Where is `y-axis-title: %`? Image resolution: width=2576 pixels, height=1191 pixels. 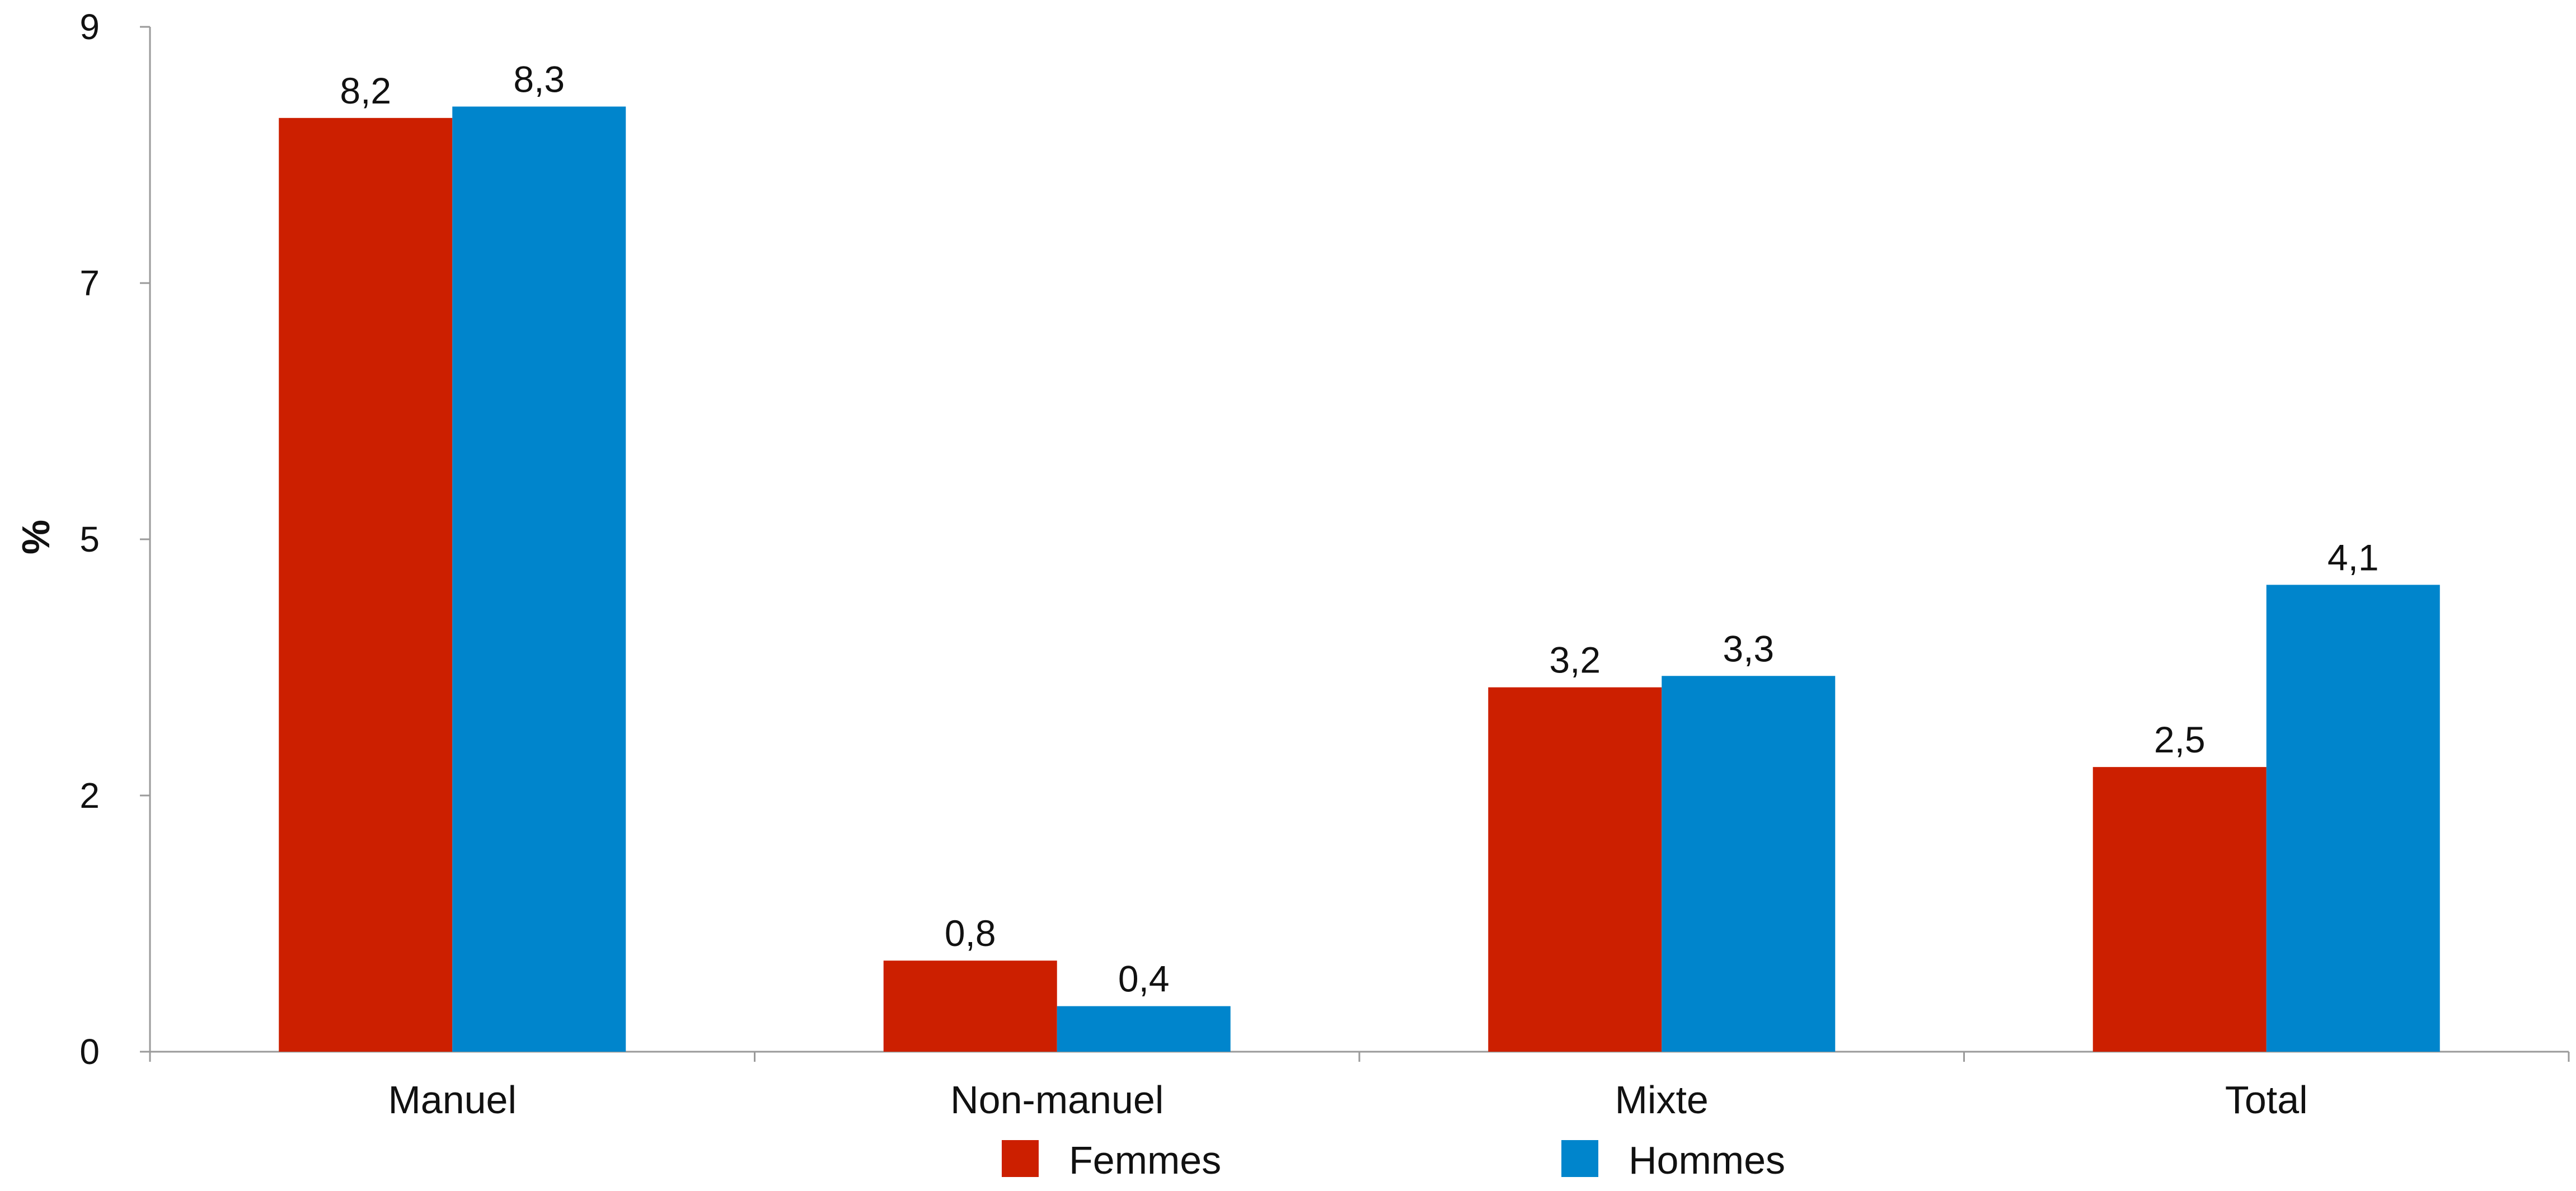 y-axis-title: % is located at coordinates (36, 537).